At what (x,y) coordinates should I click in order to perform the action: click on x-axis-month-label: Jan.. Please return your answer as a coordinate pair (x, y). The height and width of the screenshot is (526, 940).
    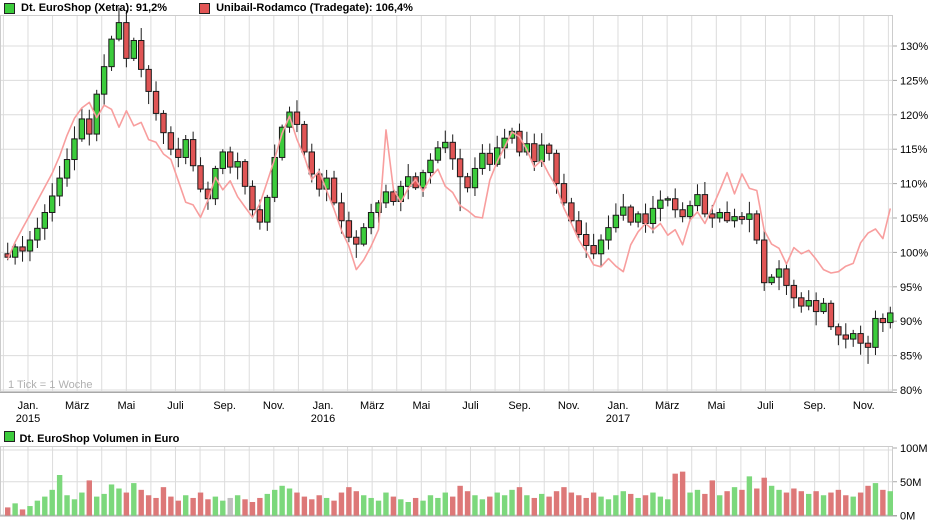
    Looking at the image, I should click on (323, 406).